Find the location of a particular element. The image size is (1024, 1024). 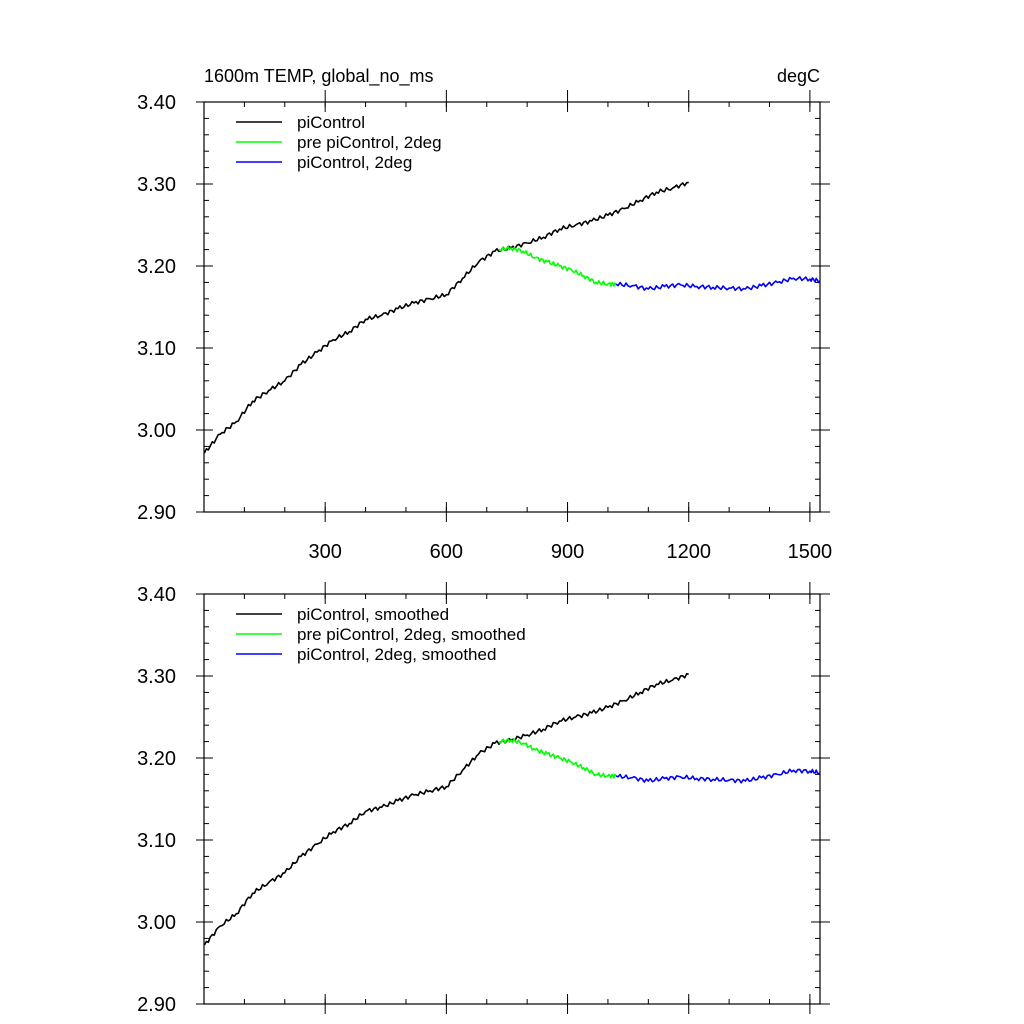

x-tick-label: 300 is located at coordinates (324, 552).